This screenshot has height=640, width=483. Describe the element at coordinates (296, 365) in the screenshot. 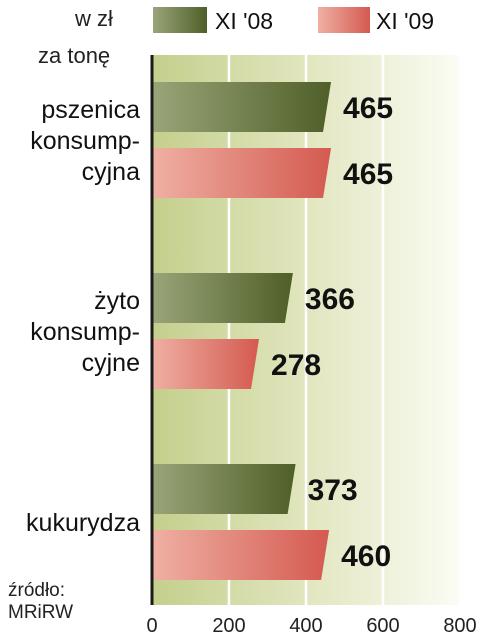

I see `data-label: 278` at that location.